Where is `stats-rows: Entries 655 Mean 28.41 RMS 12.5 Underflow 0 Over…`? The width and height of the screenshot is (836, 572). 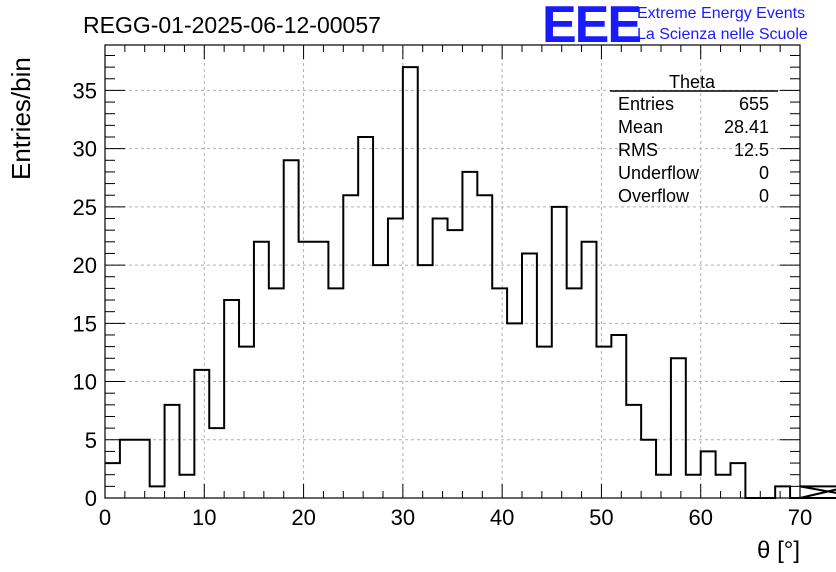
stats-rows: Entries 655 Mean 28.41 RMS 12.5 Underflow 0 Over… is located at coordinates (693, 150).